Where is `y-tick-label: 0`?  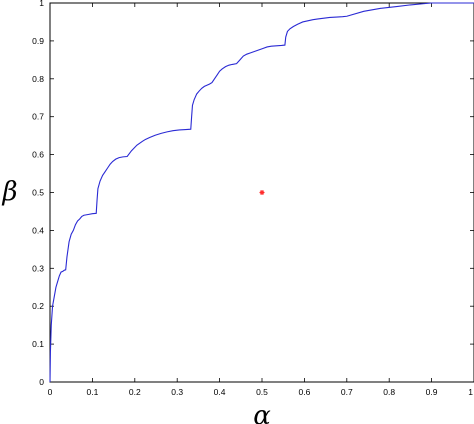 y-tick-label: 0 is located at coordinates (41, 382).